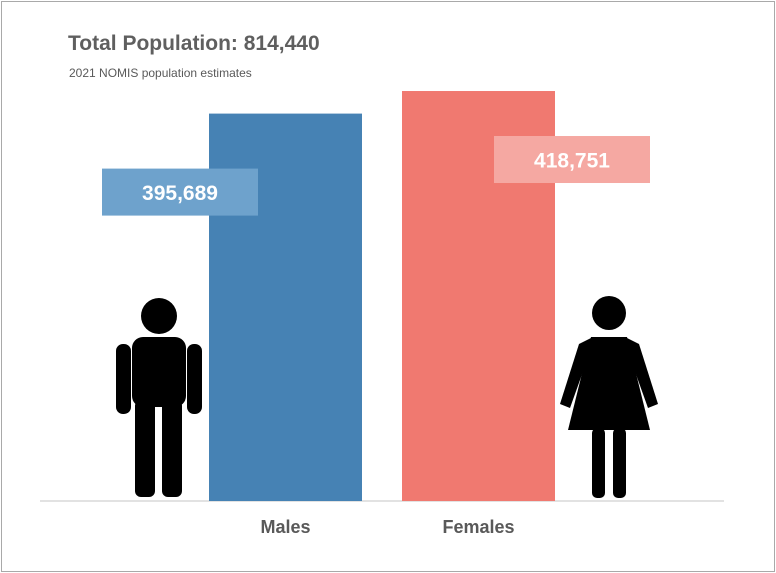 Image resolution: width=776 pixels, height=573 pixels. What do you see at coordinates (194, 43) in the screenshot?
I see `chart-title: Total Population: 814,440` at bounding box center [194, 43].